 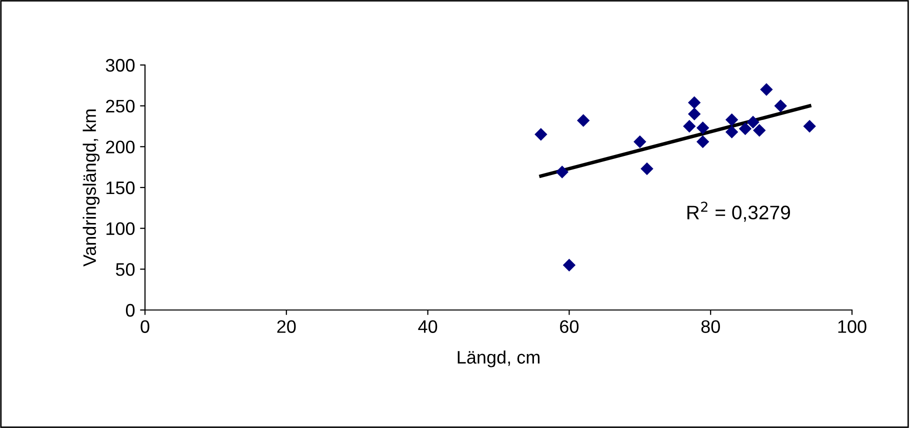 I want to click on x-tick-label: 100, so click(x=852, y=326).